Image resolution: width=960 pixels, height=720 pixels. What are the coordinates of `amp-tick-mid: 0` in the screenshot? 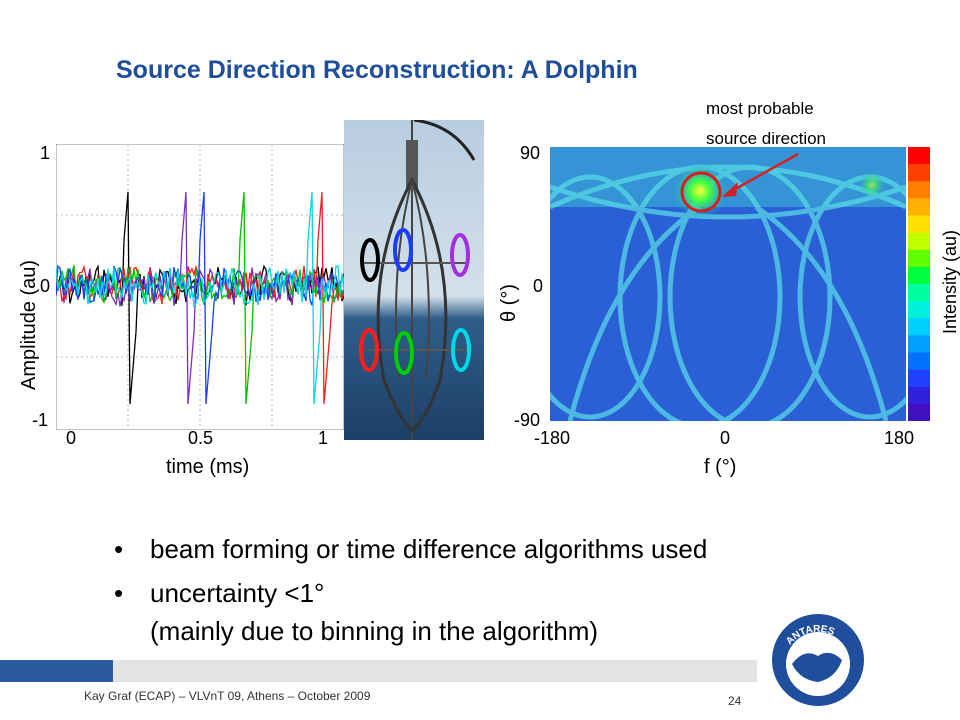 It's located at (45, 286).